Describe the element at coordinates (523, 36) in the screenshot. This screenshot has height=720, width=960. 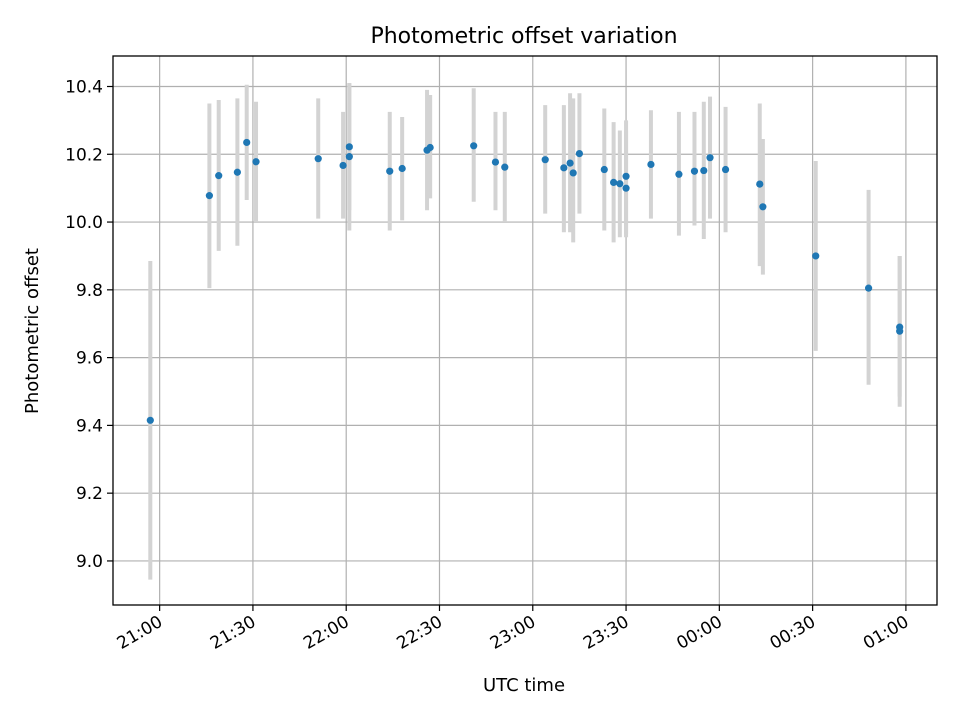
I see `chart-title: Photometric offset variation` at that location.